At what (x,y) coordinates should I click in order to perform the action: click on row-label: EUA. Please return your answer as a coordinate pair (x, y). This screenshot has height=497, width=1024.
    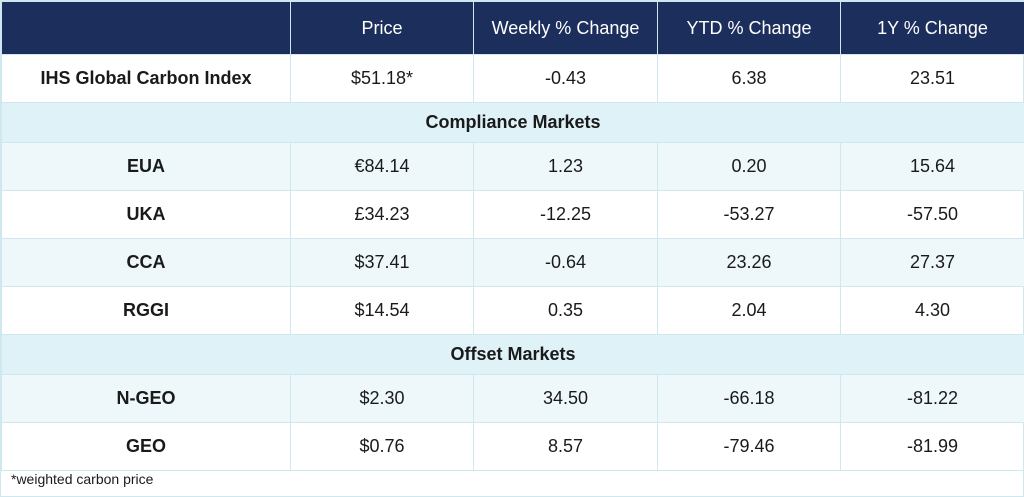
    Looking at the image, I should click on (146, 166).